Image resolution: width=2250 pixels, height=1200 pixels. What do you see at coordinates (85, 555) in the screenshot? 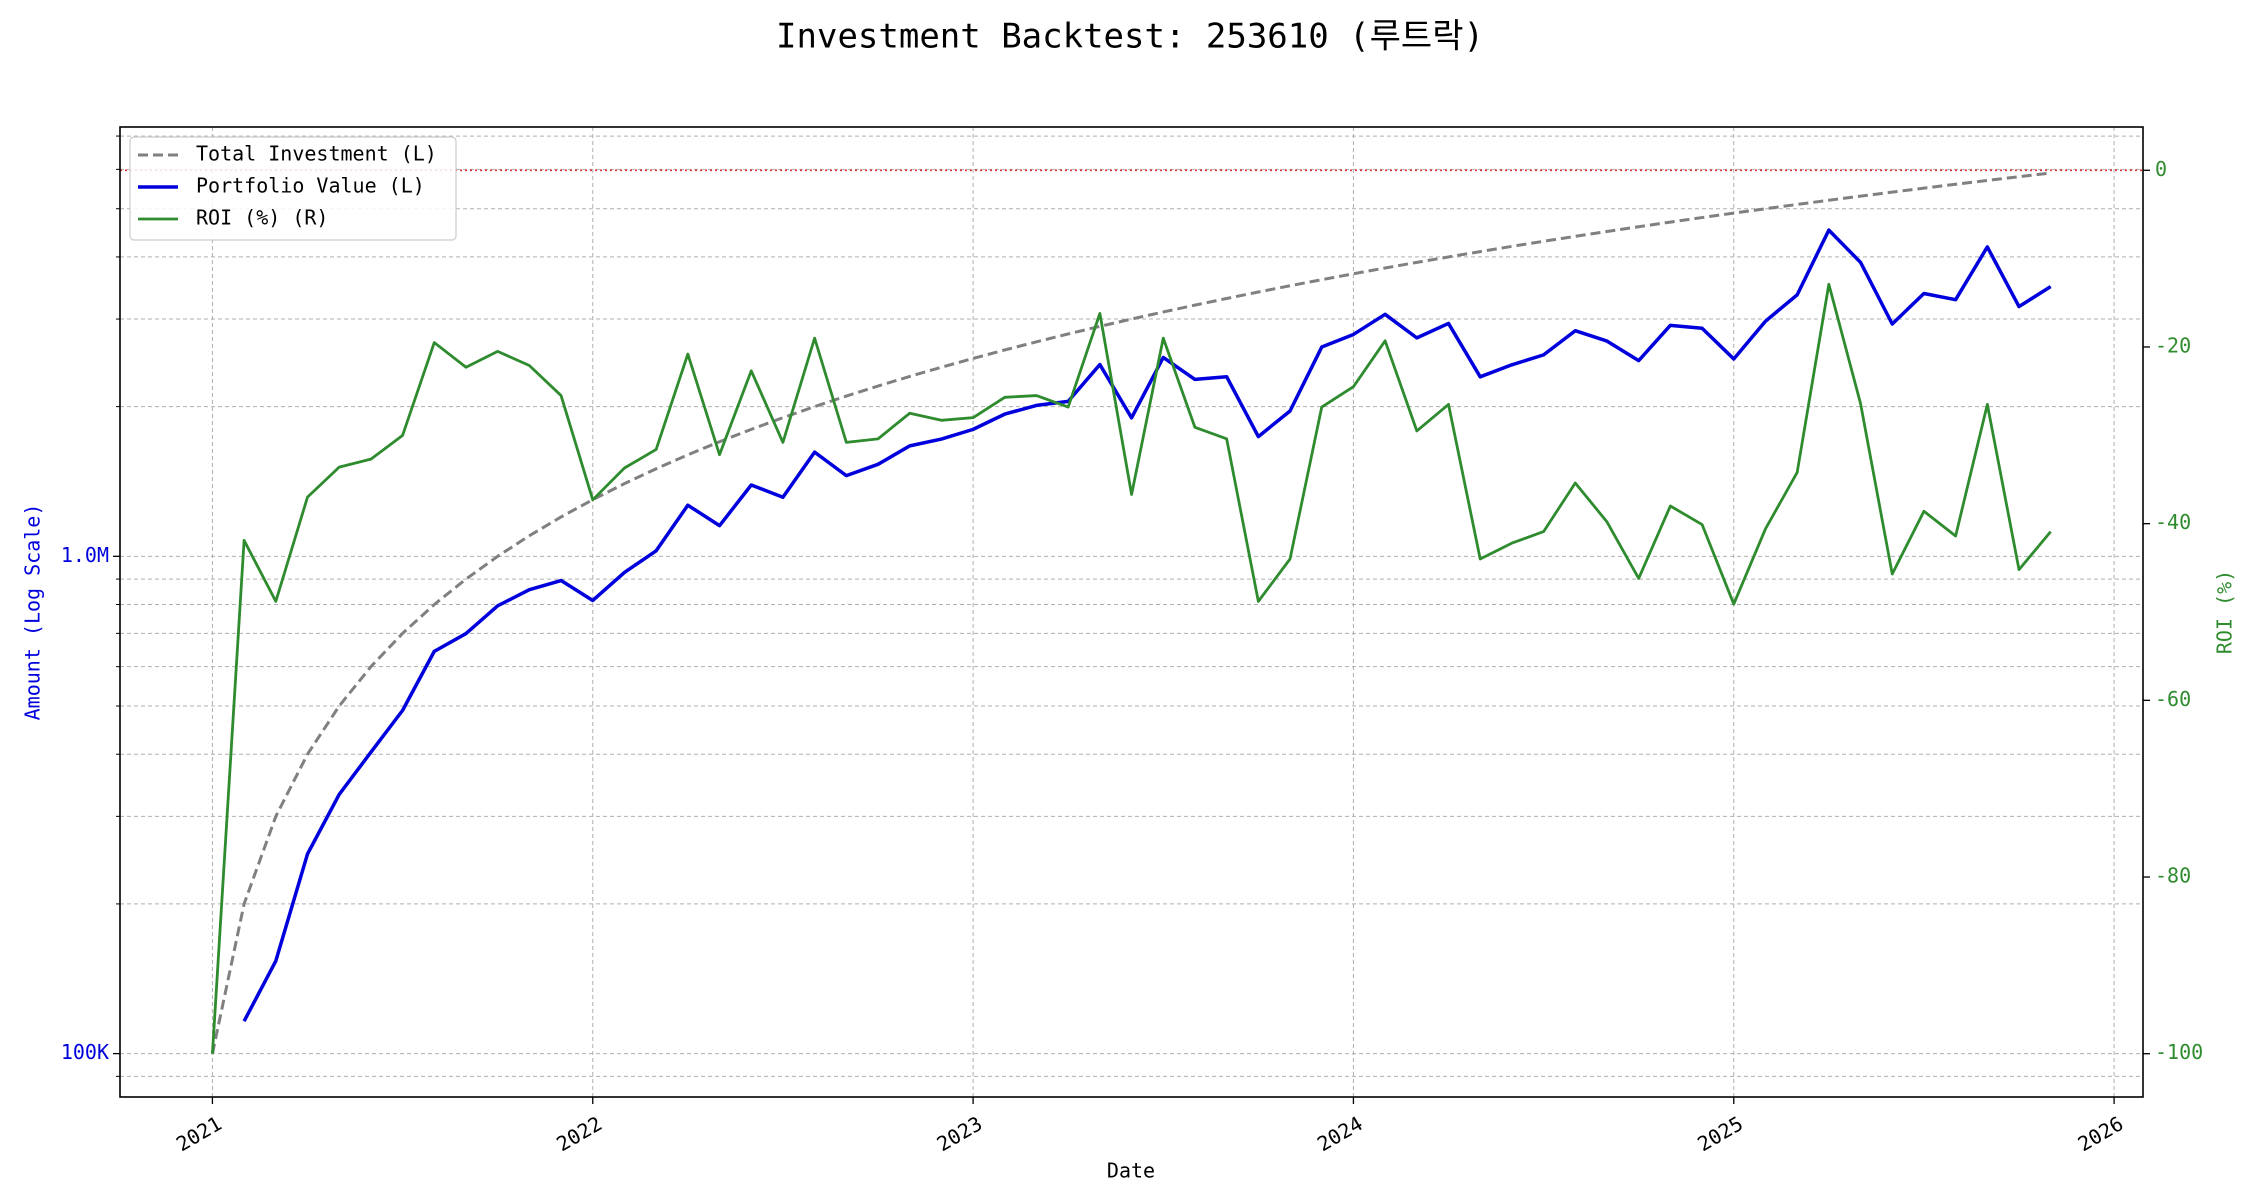
I see `y-tick-label: 1.0M` at bounding box center [85, 555].